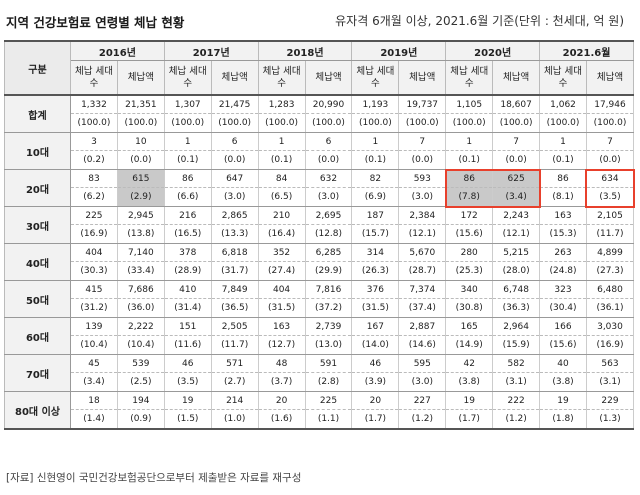  What do you see at coordinates (211, 50) in the screenshot?
I see `year-header: 2017년` at bounding box center [211, 50].